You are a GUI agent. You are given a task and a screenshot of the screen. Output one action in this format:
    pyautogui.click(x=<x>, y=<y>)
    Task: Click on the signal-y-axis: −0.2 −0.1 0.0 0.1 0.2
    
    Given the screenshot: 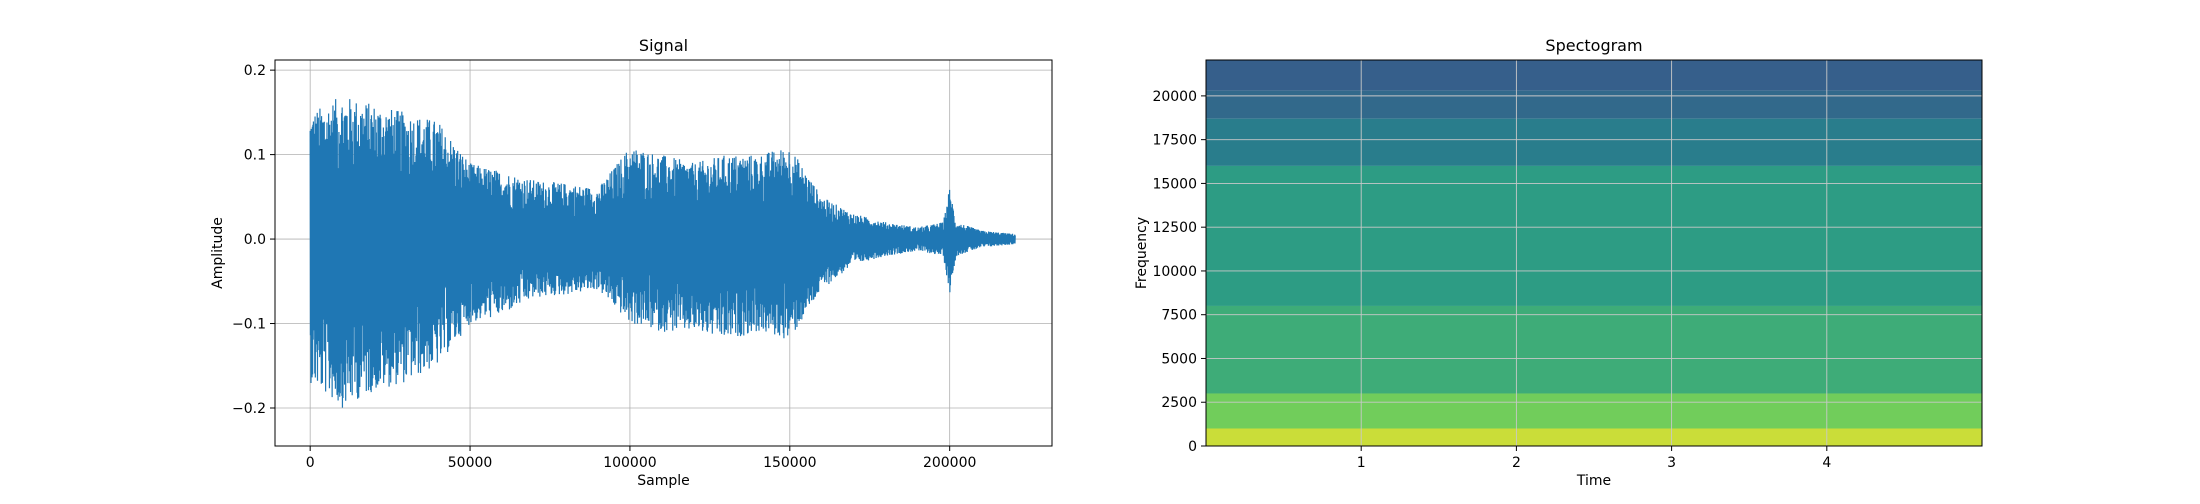 What is the action you would take?
    pyautogui.click(x=253, y=240)
    